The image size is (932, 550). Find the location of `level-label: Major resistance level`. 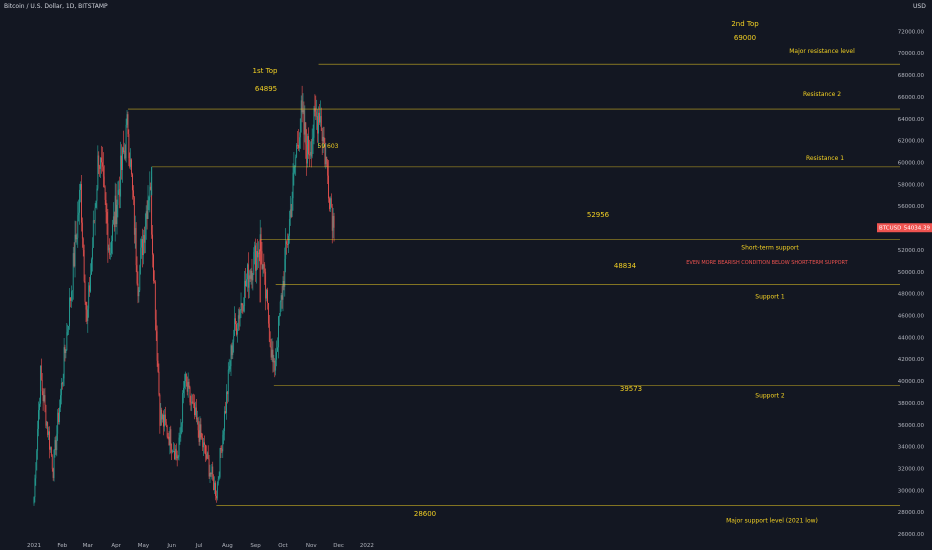

level-label: Major resistance level is located at coordinates (822, 51).